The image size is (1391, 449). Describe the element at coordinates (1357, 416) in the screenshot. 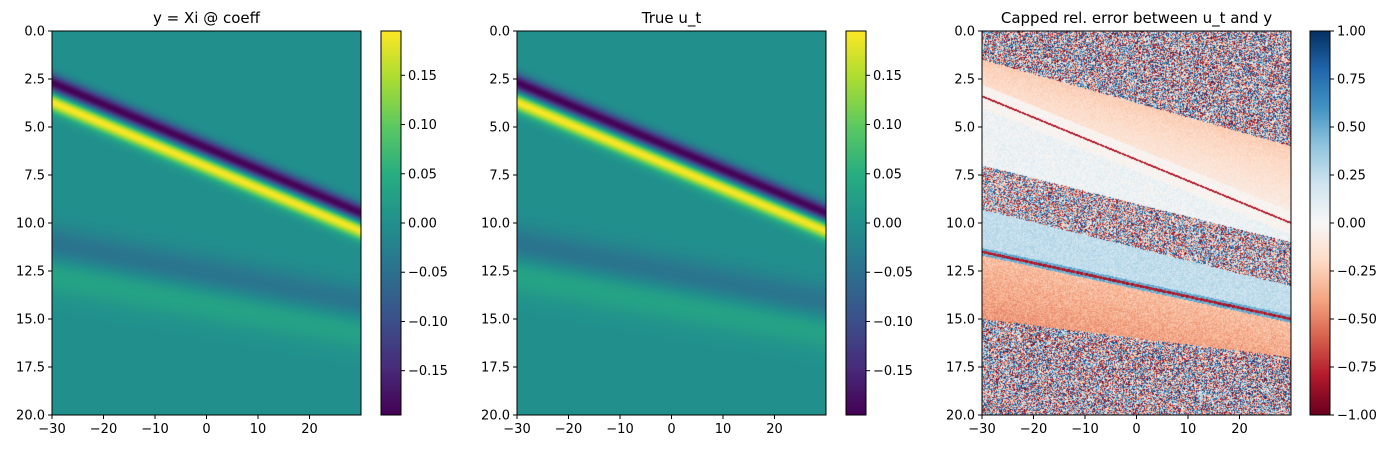

I see `colorbar-tick-label: −1.00` at that location.